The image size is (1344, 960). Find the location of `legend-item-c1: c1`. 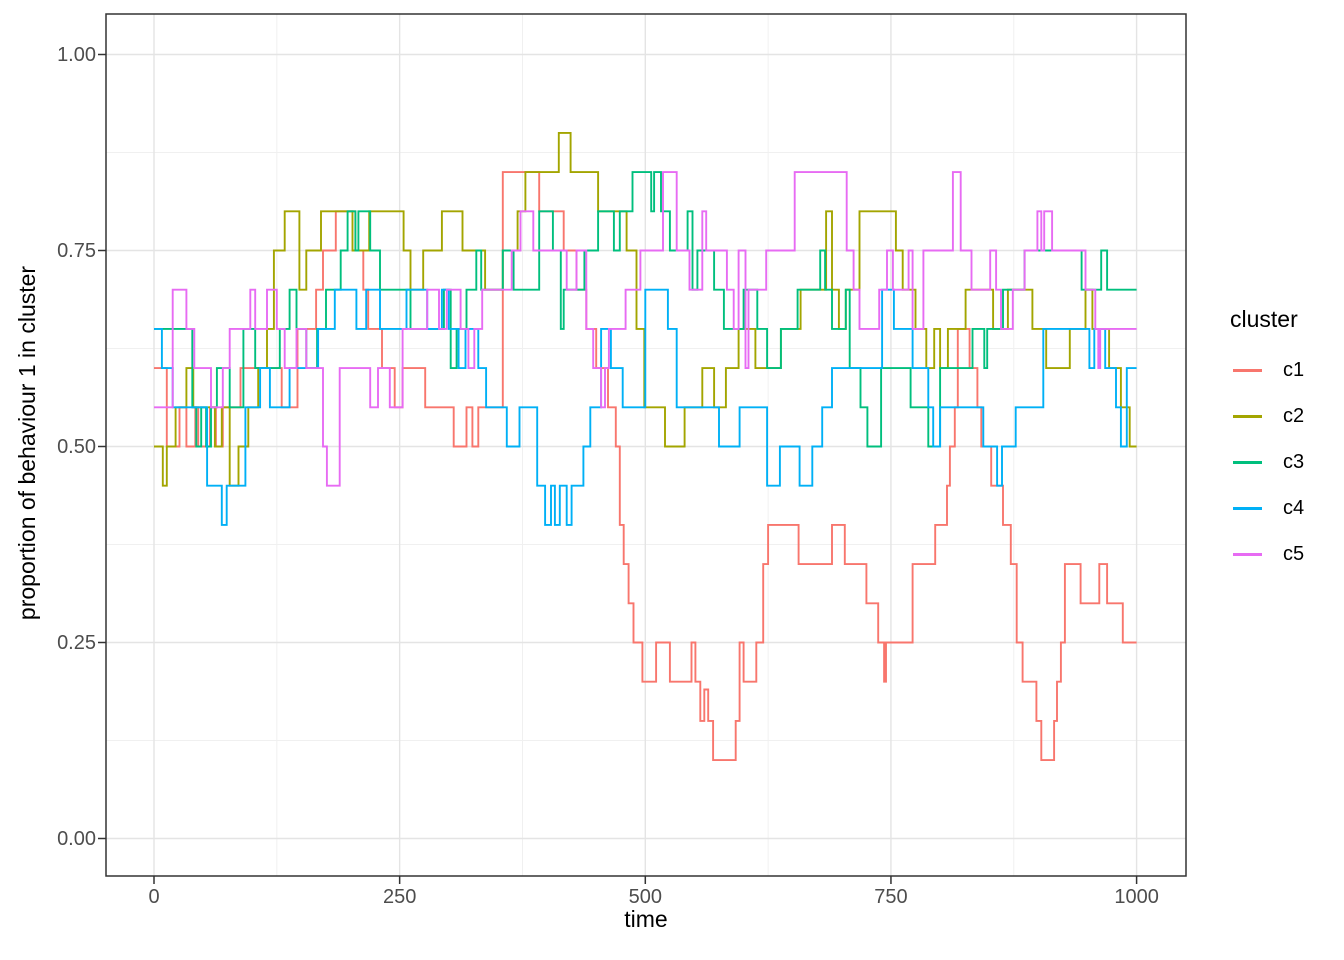

legend-item-c1: c1 is located at coordinates (1266, 370).